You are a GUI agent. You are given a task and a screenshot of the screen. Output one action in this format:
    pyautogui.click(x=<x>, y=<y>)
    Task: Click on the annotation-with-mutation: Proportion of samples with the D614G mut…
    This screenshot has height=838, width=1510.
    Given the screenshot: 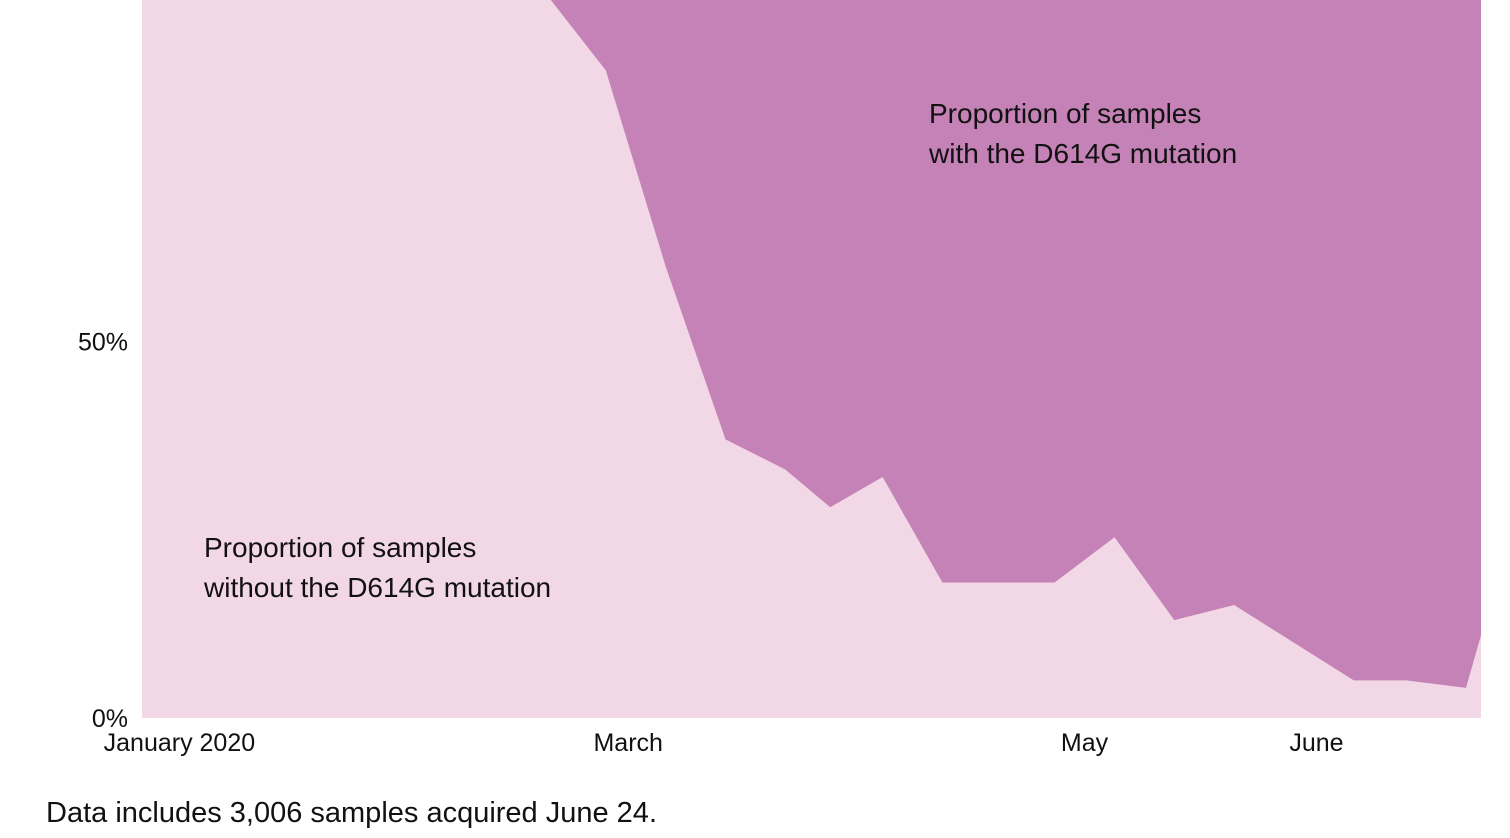 What is the action you would take?
    pyautogui.click(x=1082, y=133)
    